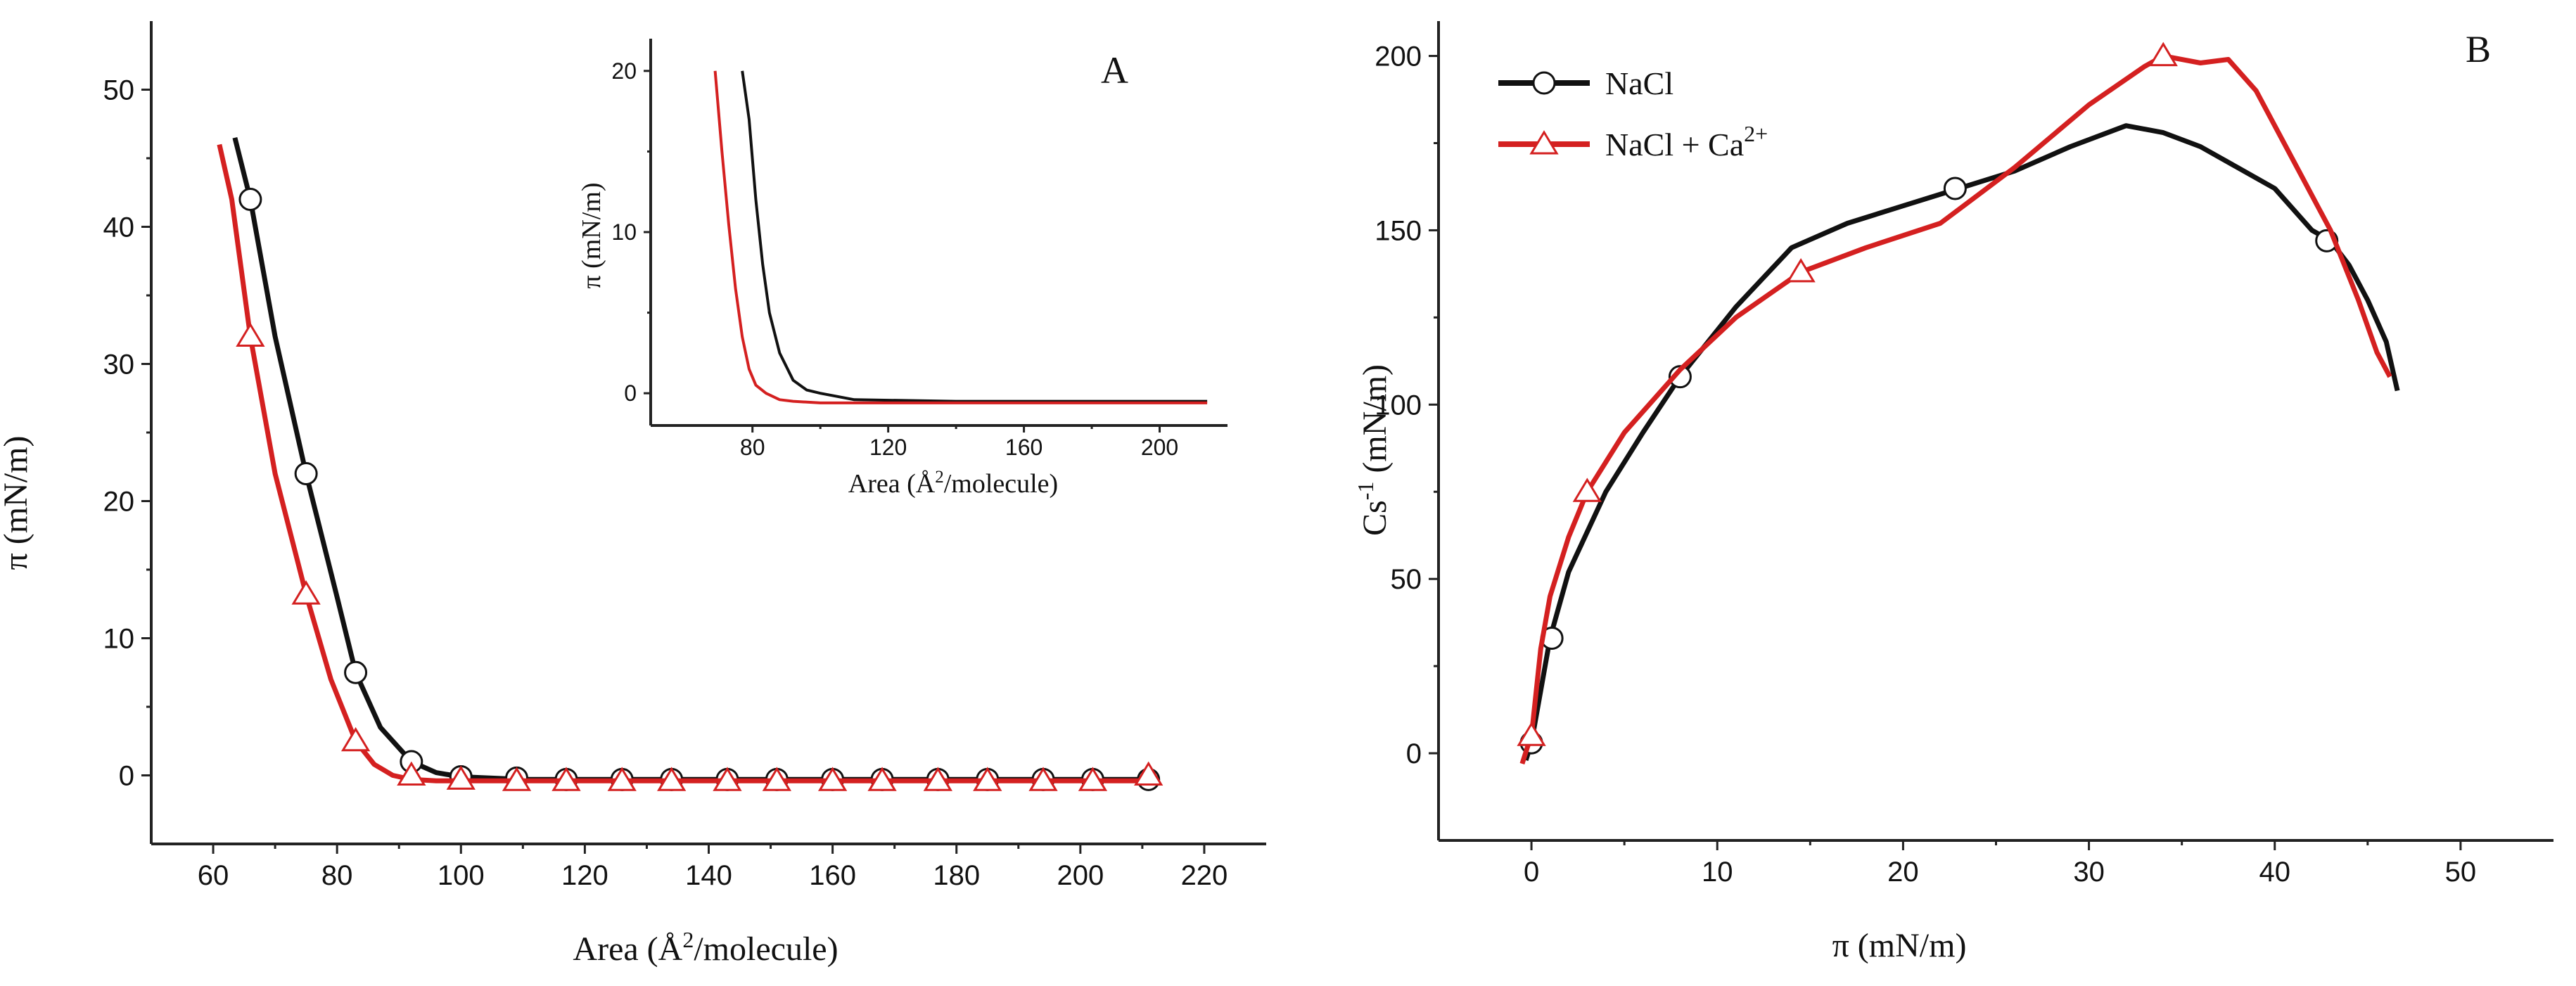 This screenshot has width=2576, height=986. Describe the element at coordinates (1544, 83) in the screenshot. I see `legend-marker-nacl` at that location.